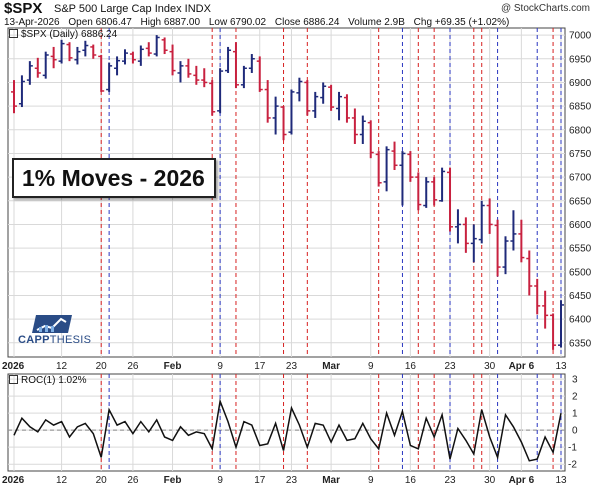 This screenshot has height=503, width=596. I want to click on price-y-tick-label: 6800, so click(580, 130).